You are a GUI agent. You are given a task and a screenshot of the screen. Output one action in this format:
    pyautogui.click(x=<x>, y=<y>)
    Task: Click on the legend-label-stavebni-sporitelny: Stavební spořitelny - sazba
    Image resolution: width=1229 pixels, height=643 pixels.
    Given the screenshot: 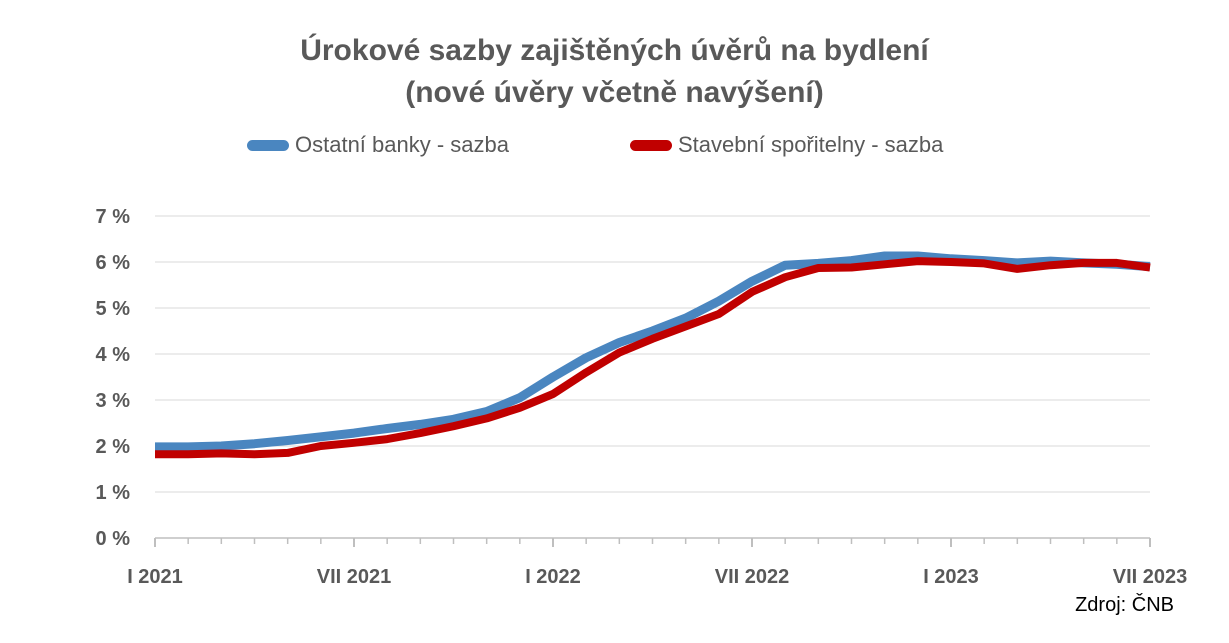 What is the action you would take?
    pyautogui.click(x=811, y=144)
    